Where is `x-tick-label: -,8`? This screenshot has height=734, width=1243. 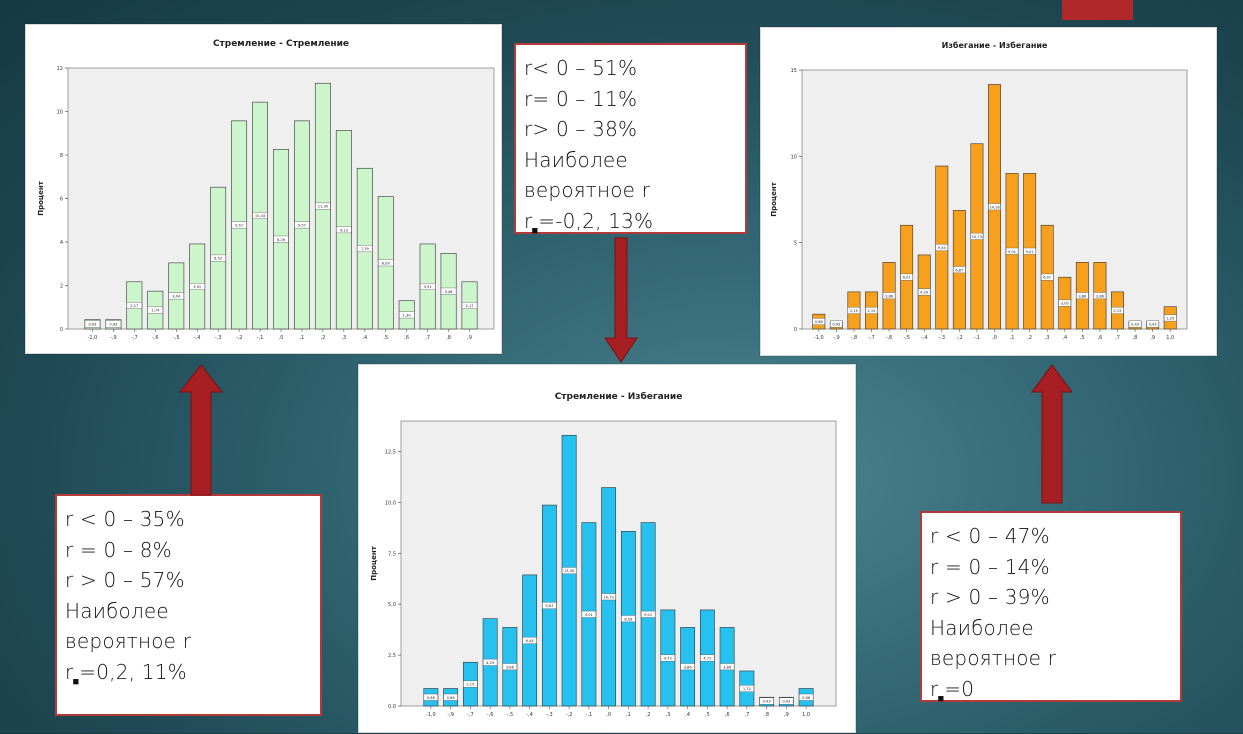 x-tick-label: -,8 is located at coordinates (854, 338).